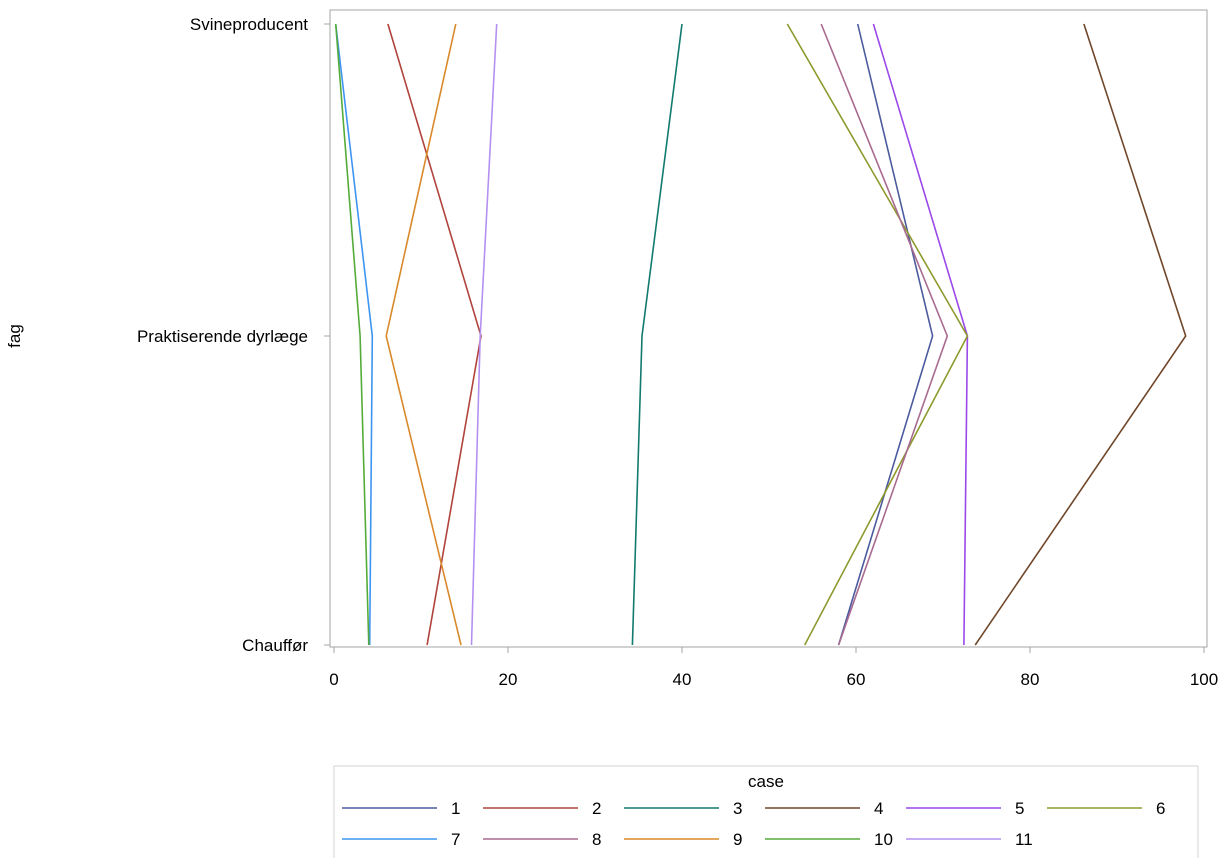 The width and height of the screenshot is (1220, 858). What do you see at coordinates (14, 336) in the screenshot?
I see `y-axis-title: fag` at bounding box center [14, 336].